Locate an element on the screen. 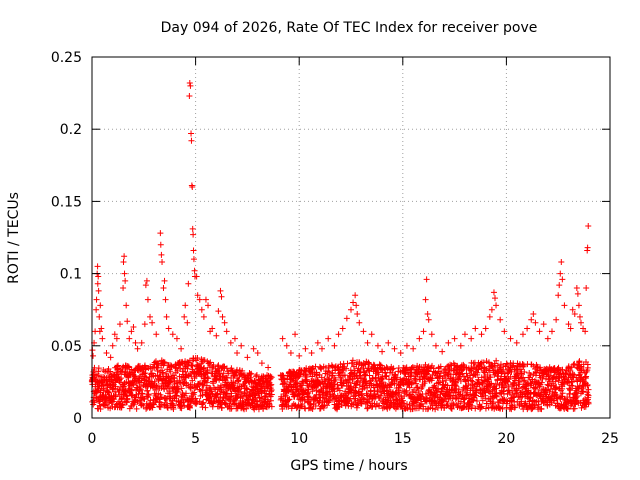  y-tick-label: 0 is located at coordinates (77, 419).